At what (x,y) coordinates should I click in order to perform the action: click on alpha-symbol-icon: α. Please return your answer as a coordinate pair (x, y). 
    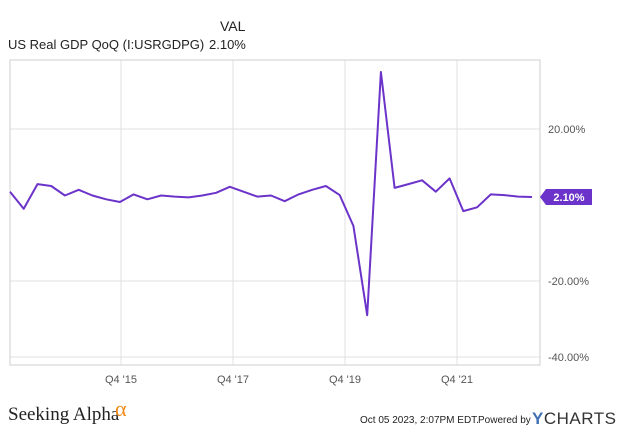
    Looking at the image, I should click on (121, 408).